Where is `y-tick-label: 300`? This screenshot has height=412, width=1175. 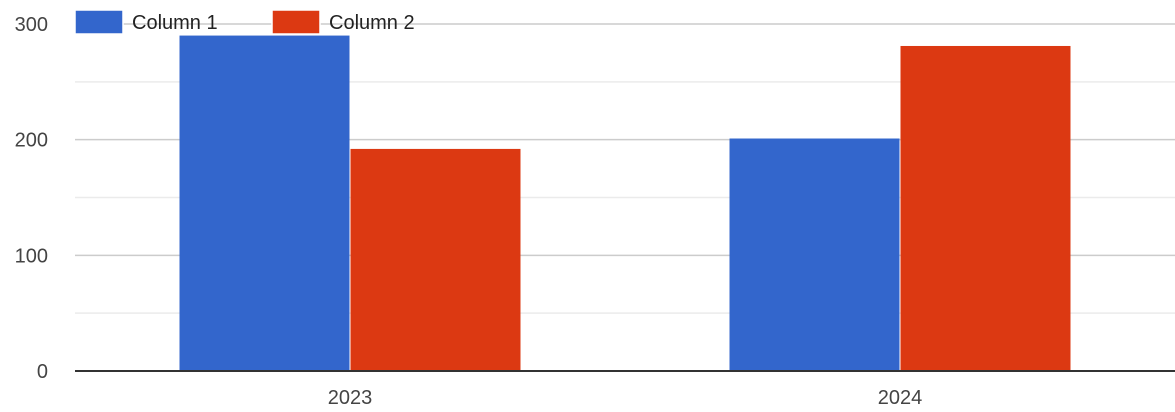
y-tick-label: 300 is located at coordinates (31, 25).